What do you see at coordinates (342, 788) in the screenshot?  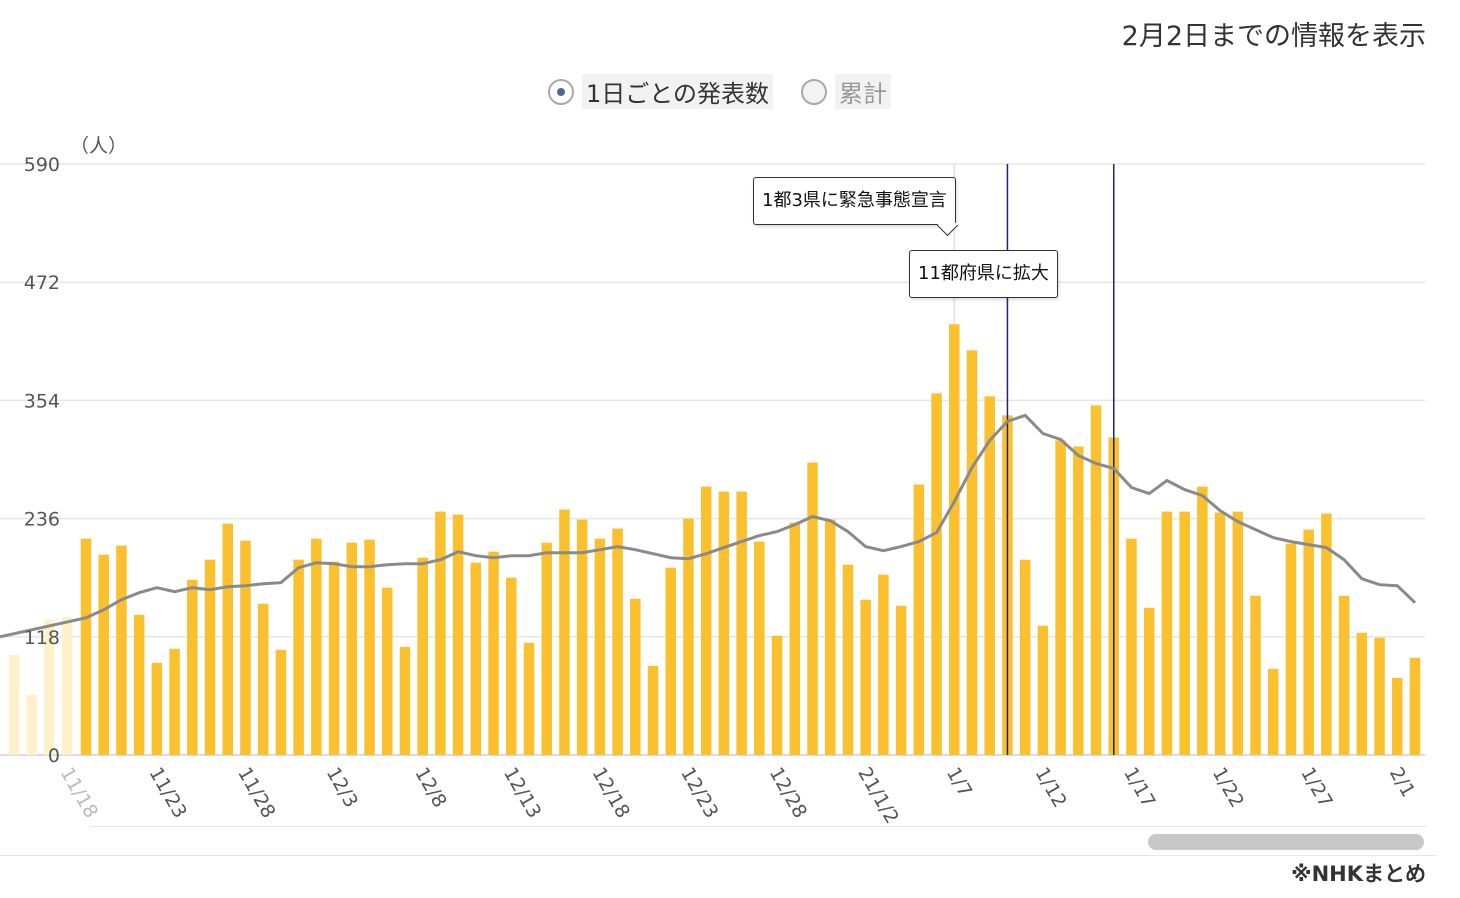 I see `x-tick-label: 12/3` at bounding box center [342, 788].